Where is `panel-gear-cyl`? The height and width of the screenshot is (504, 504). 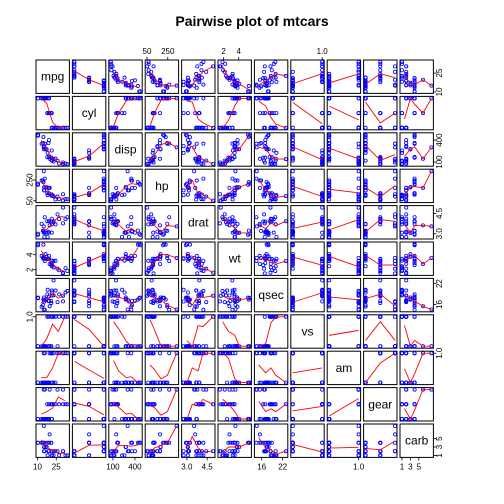 panel-gear-cyl is located at coordinates (89, 404).